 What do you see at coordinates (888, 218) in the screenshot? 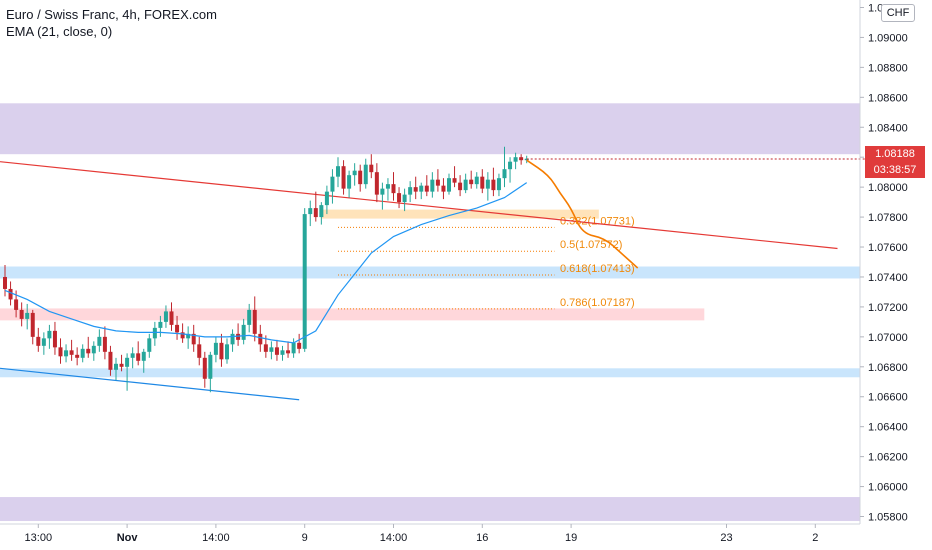
I see `y-tick-label: 1.07800` at bounding box center [888, 218].